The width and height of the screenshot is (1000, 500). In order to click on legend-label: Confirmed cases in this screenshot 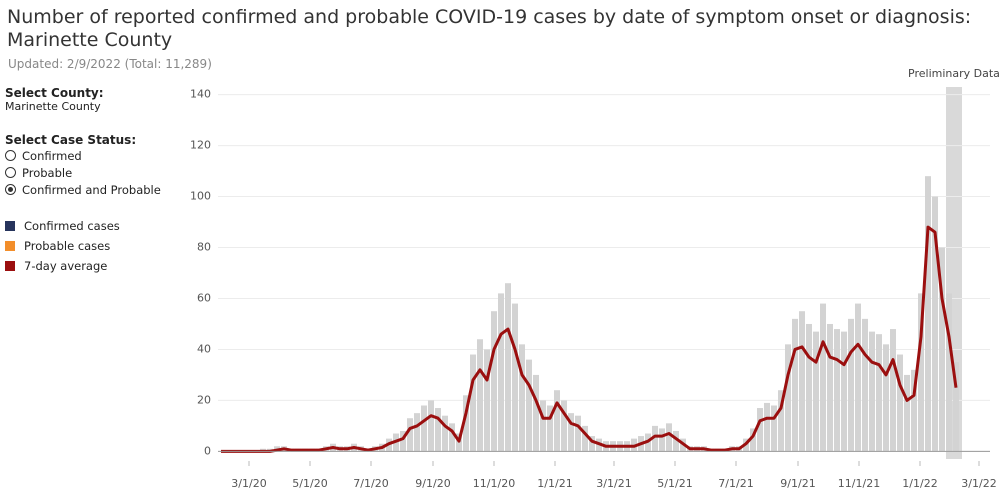, I will do `click(72, 226)`.